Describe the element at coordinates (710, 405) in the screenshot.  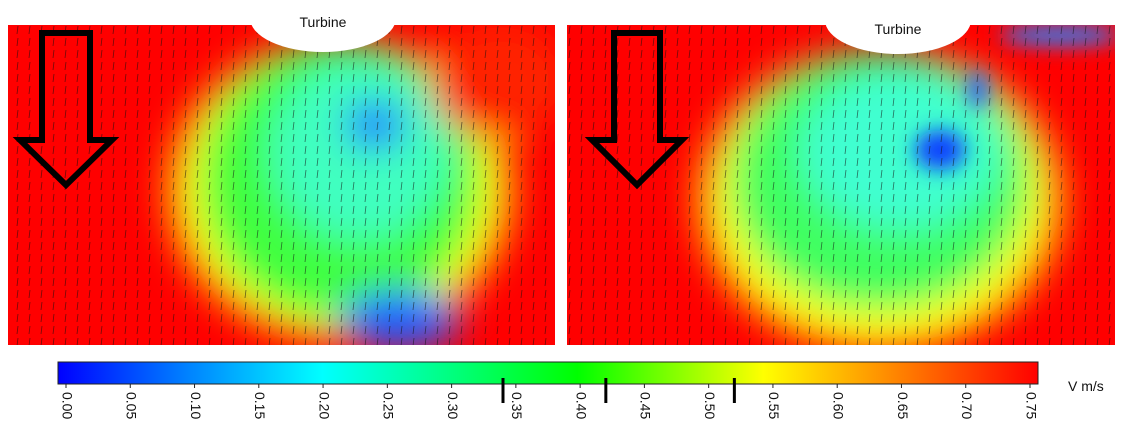
I see `colorbar-tick-label: 0.50` at that location.